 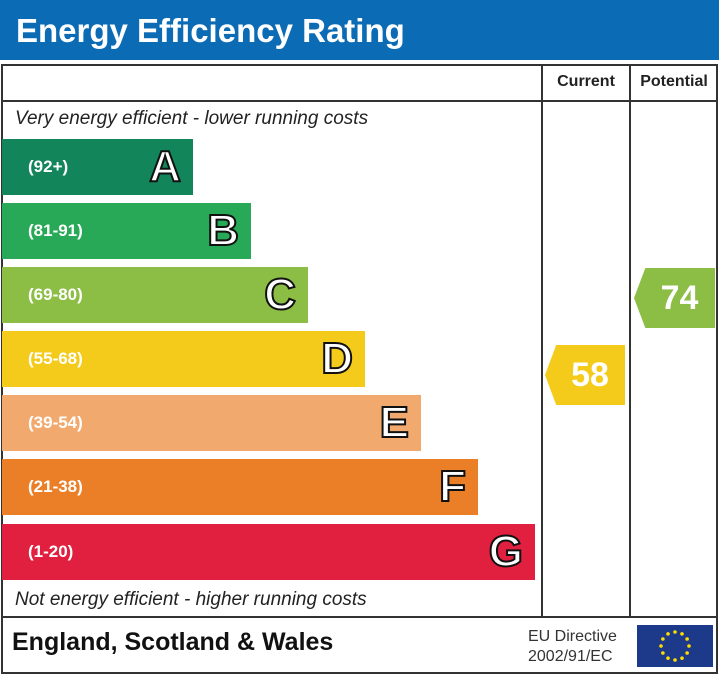 I want to click on country-label: England, Scotland & Wales, so click(x=173, y=642).